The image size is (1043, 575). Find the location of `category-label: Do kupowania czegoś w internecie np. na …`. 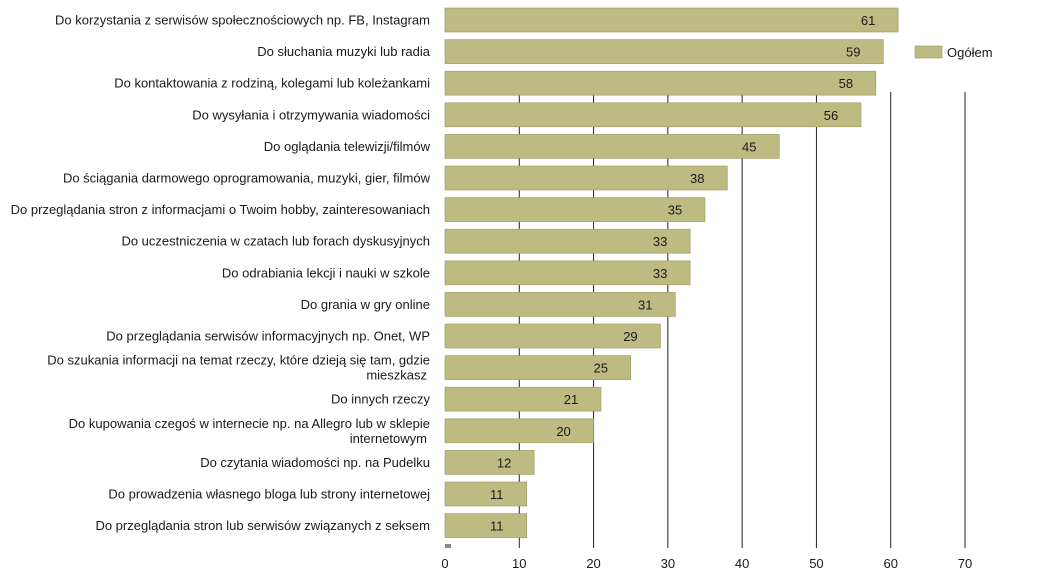

category-label: Do kupowania czegoś w internecie np. na … is located at coordinates (249, 423).